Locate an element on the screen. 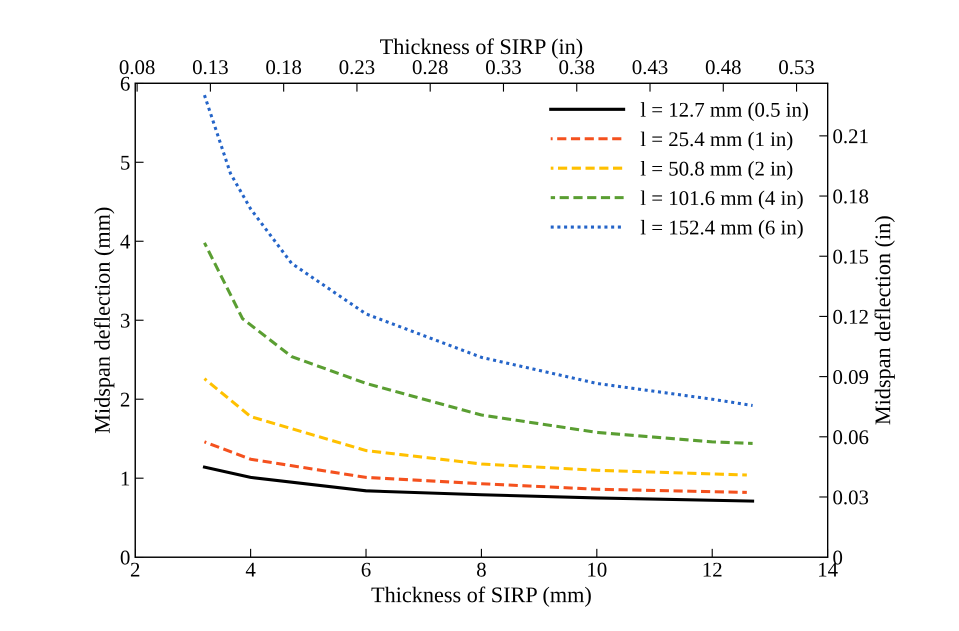 The height and width of the screenshot is (631, 959). legend-label: l = 50.8 mm (2 in) is located at coordinates (716, 170).